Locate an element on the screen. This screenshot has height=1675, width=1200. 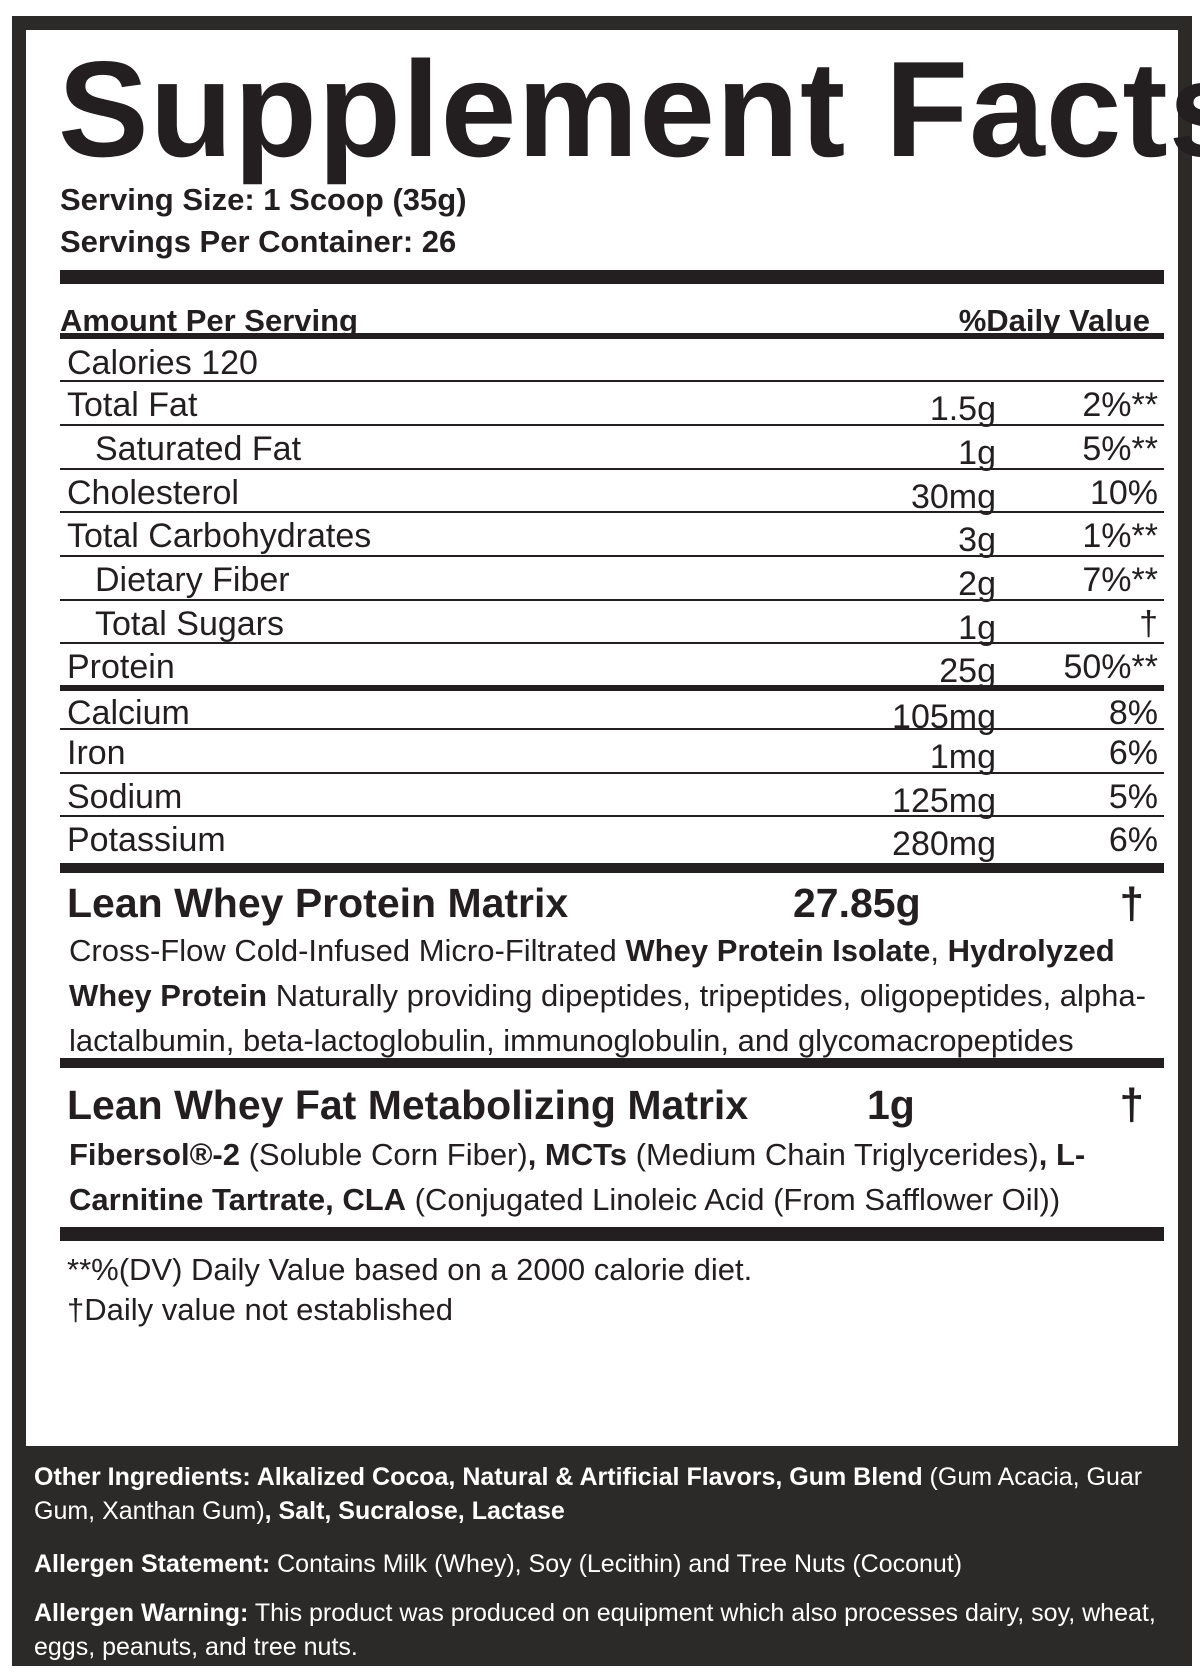
nutrient-daily-value: 50%** is located at coordinates (1110, 667).